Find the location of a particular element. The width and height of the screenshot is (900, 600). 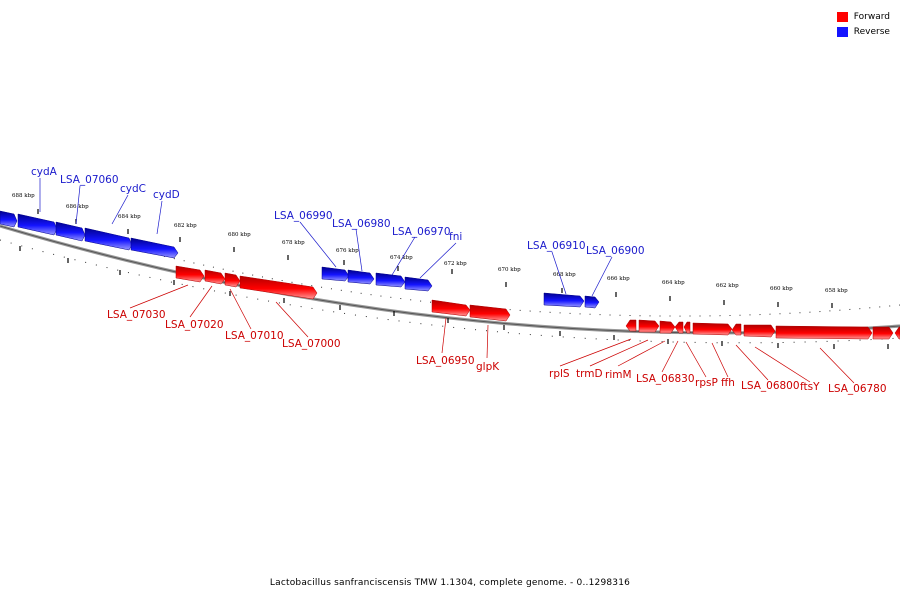

gene-label: LSA_06980 is located at coordinates (361, 224).